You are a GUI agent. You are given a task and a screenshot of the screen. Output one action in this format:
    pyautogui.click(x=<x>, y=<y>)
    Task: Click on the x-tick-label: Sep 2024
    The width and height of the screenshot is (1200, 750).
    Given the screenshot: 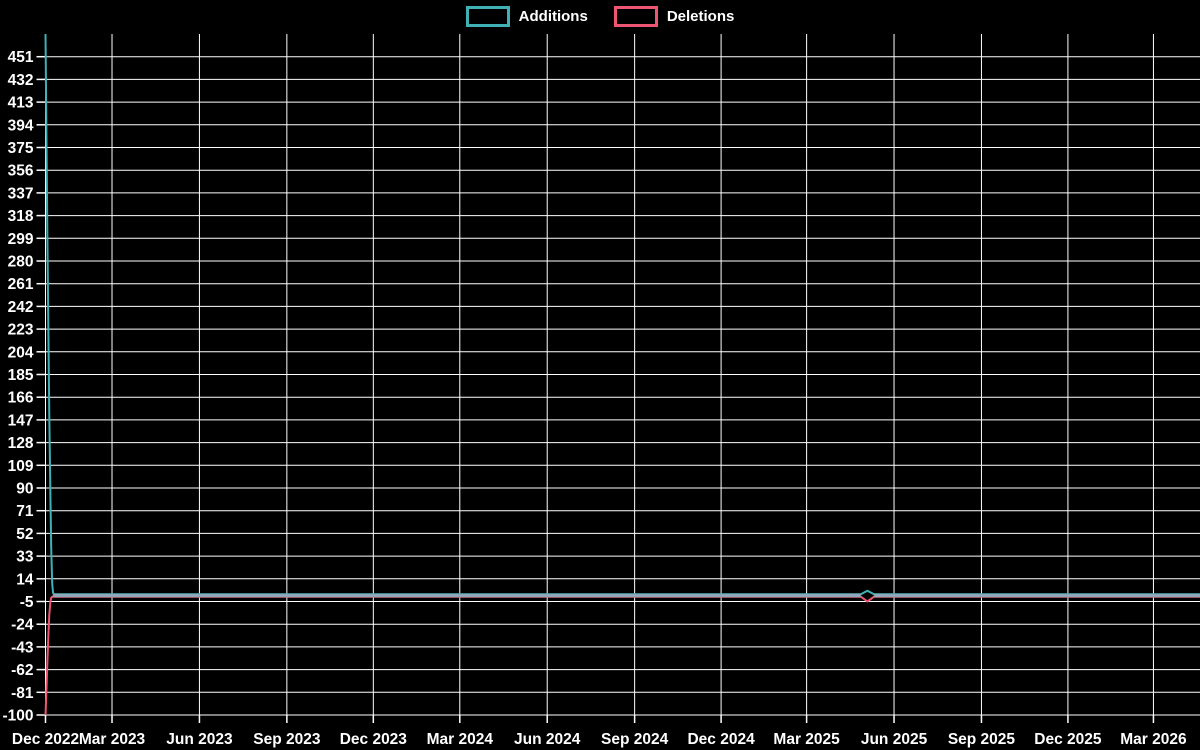 What is the action you would take?
    pyautogui.click(x=635, y=739)
    